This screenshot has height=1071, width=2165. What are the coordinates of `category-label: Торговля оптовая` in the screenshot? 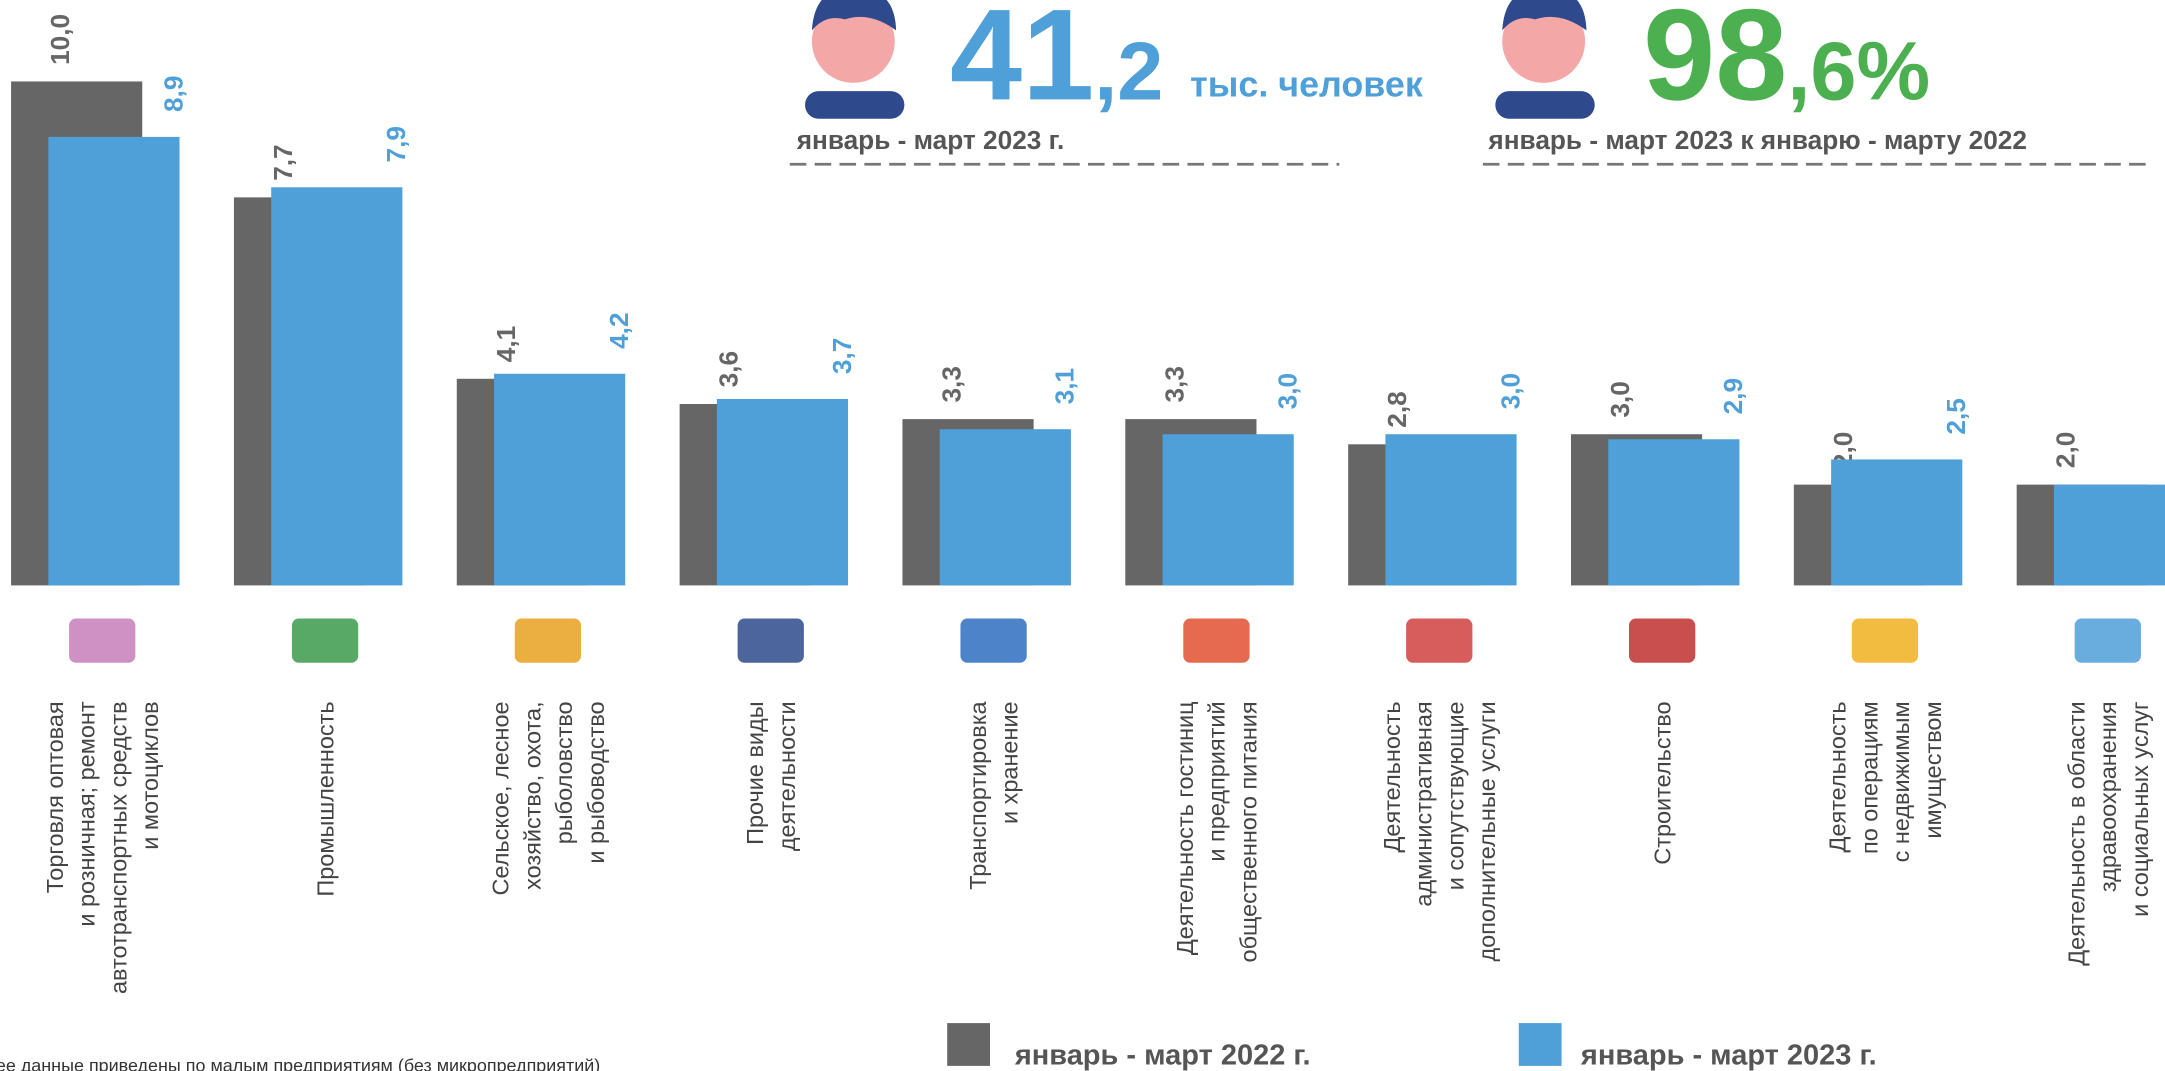 It's located at (55, 797).